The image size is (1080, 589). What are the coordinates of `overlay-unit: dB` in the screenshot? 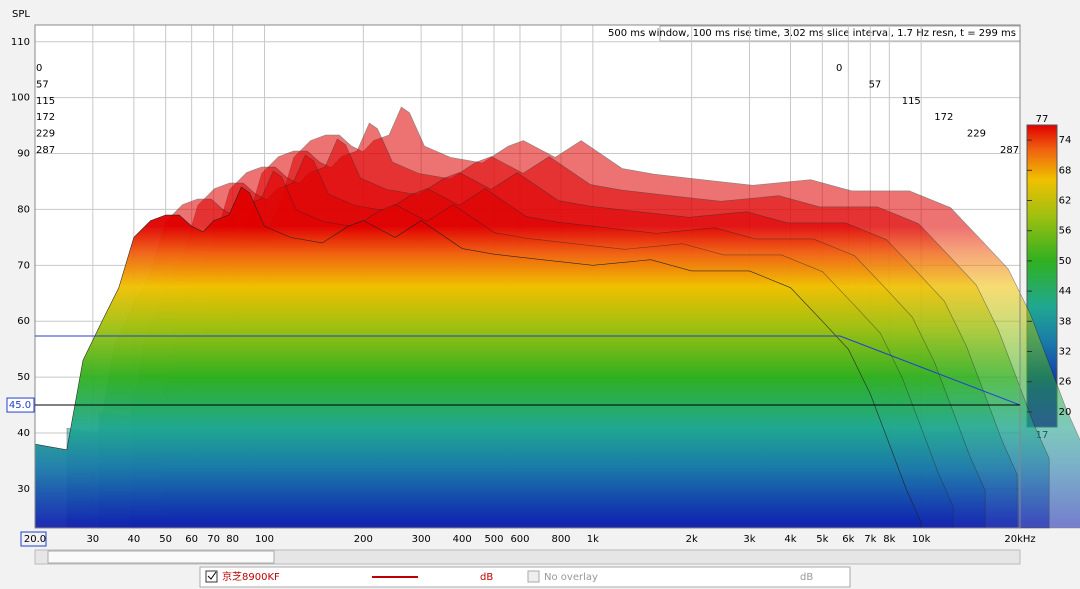 It's located at (806, 577).